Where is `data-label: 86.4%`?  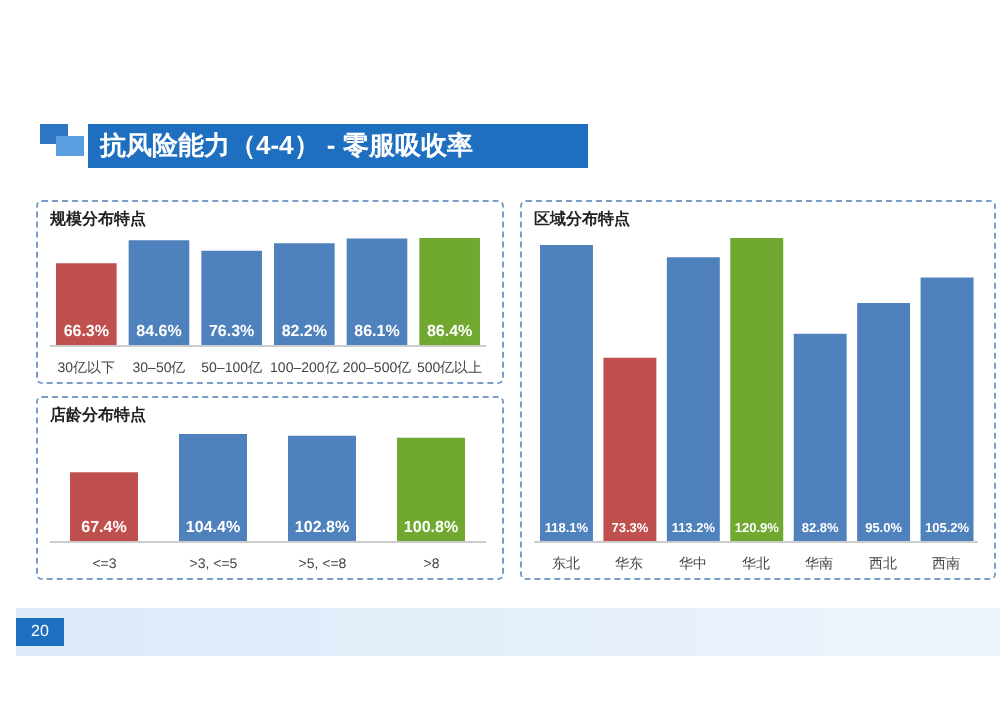 data-label: 86.4% is located at coordinates (449, 331).